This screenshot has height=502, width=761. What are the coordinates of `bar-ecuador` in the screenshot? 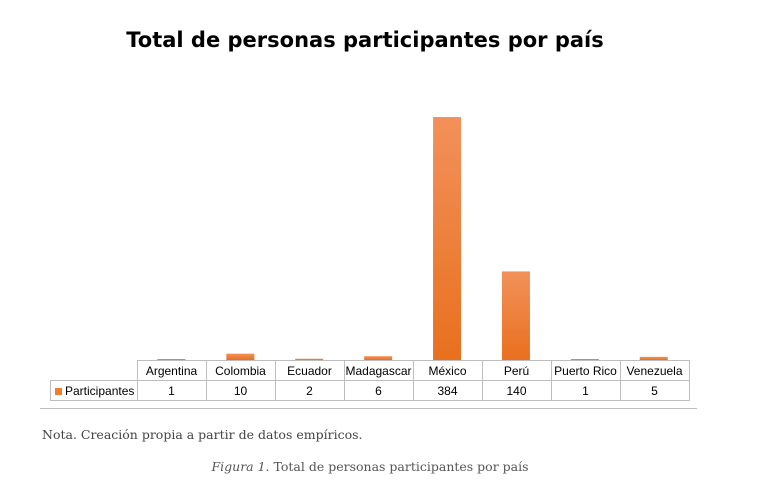 It's located at (309, 359).